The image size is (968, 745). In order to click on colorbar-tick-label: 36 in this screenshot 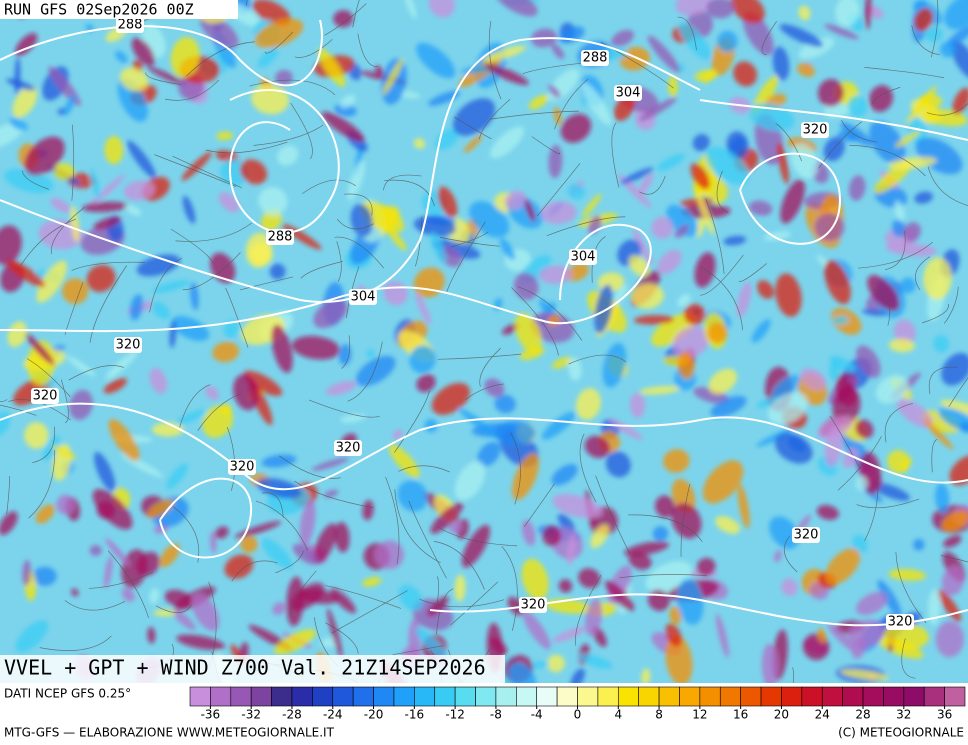, I will do `click(944, 715)`.